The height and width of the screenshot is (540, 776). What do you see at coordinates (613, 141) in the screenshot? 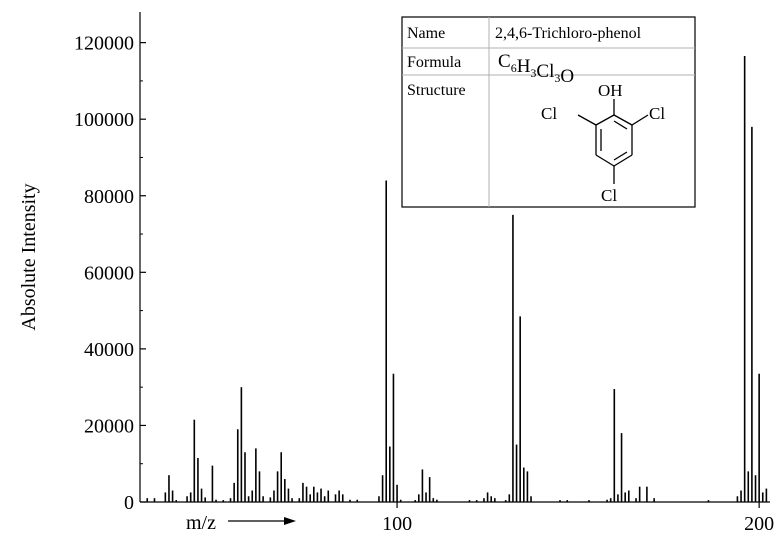
I see `molecular-structure` at bounding box center [613, 141].